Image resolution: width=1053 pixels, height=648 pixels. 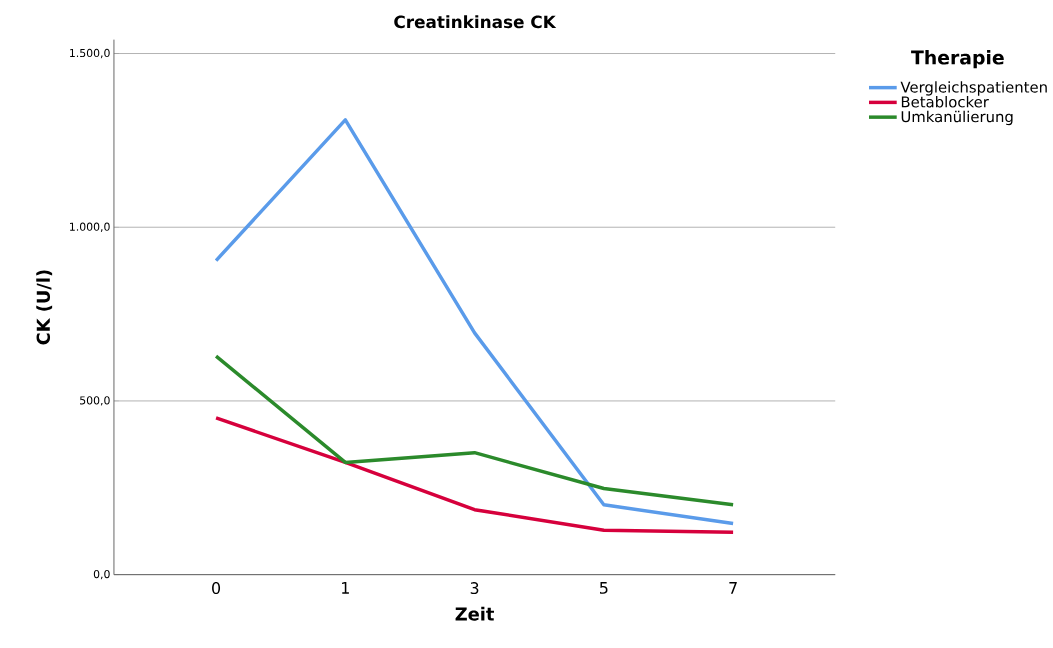 What do you see at coordinates (101, 574) in the screenshot?
I see `y-tick-label: 0,0` at bounding box center [101, 574].